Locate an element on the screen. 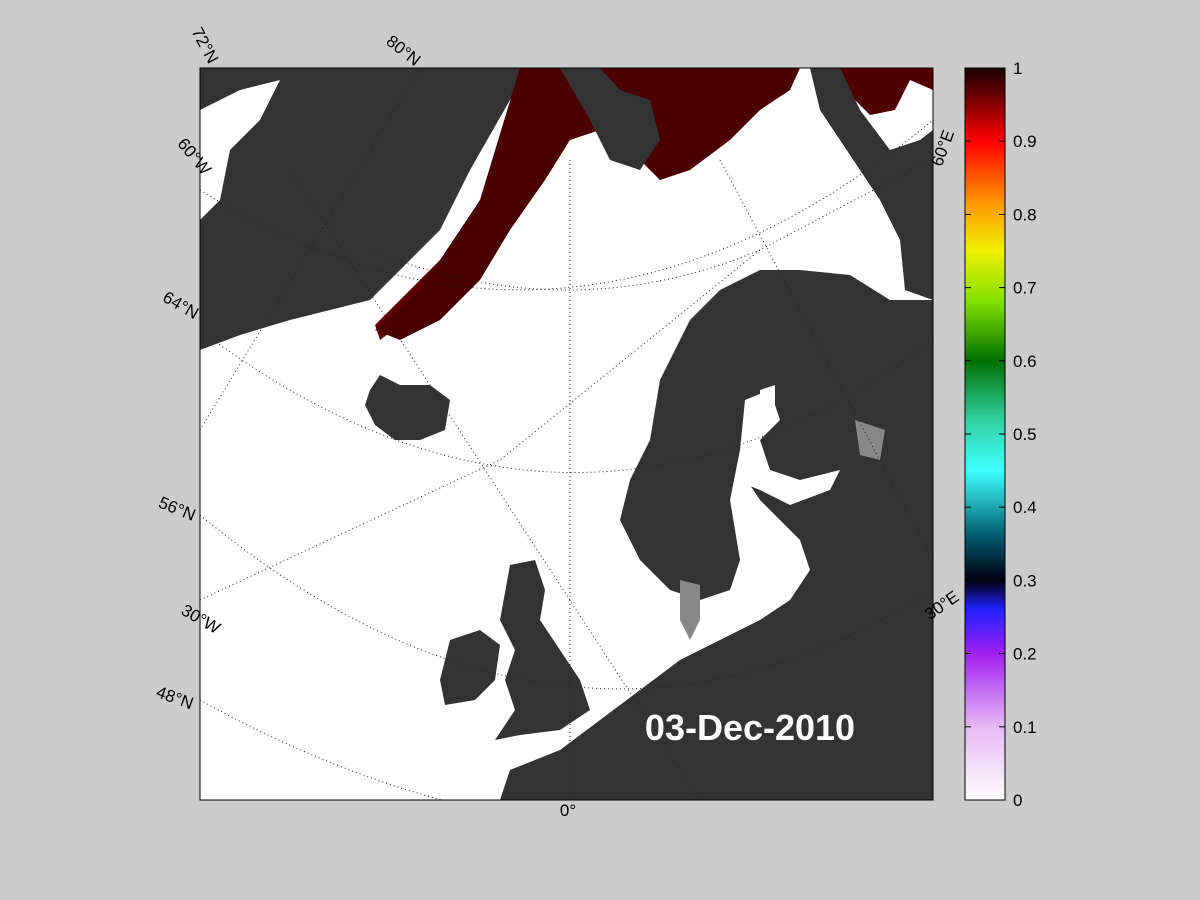  colorbar-ticks: 0 0.1 0.2 0.3 0.4 0.5 0.6 0.7 0.8 0.9 1 is located at coordinates (1001, 434).